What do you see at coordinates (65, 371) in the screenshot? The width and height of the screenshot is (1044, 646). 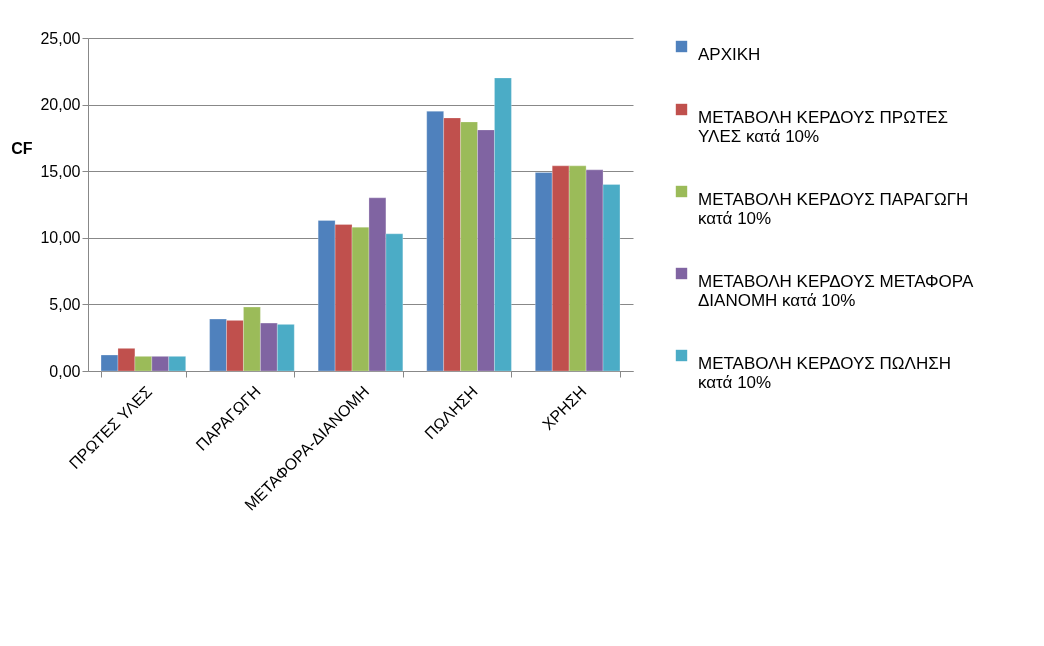 I see `y-tick-label: 0,00` at bounding box center [65, 371].